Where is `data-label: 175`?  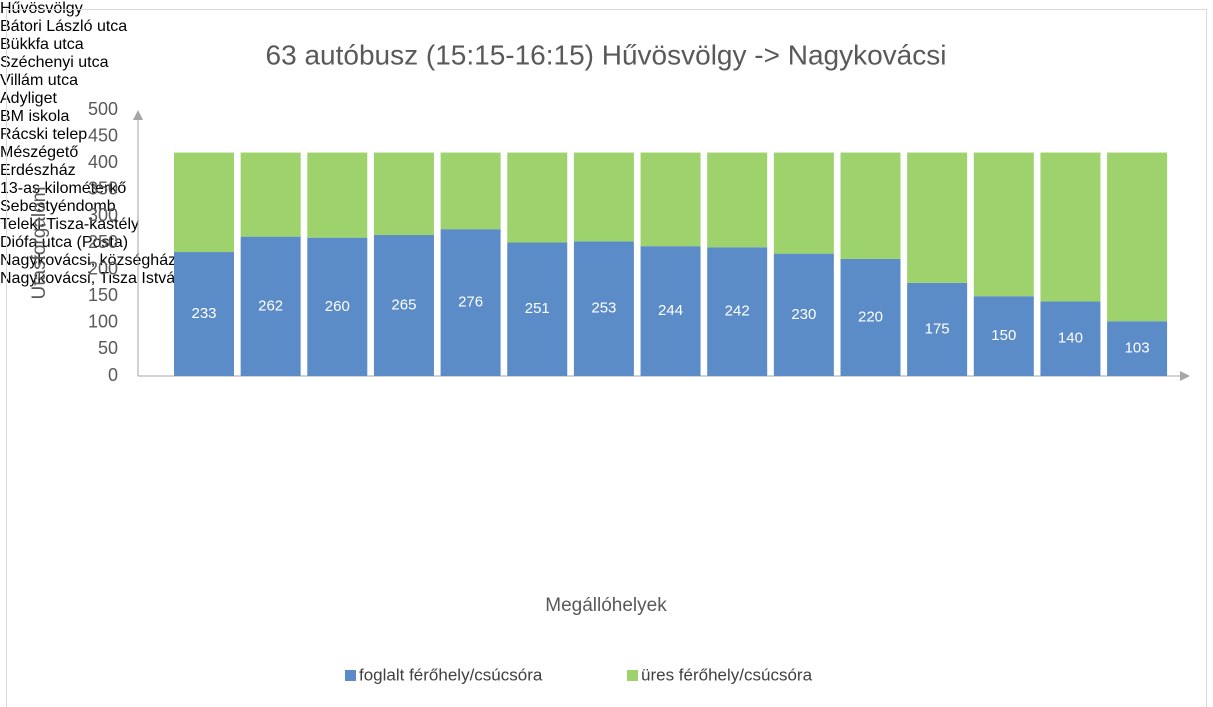
data-label: 175 is located at coordinates (937, 328).